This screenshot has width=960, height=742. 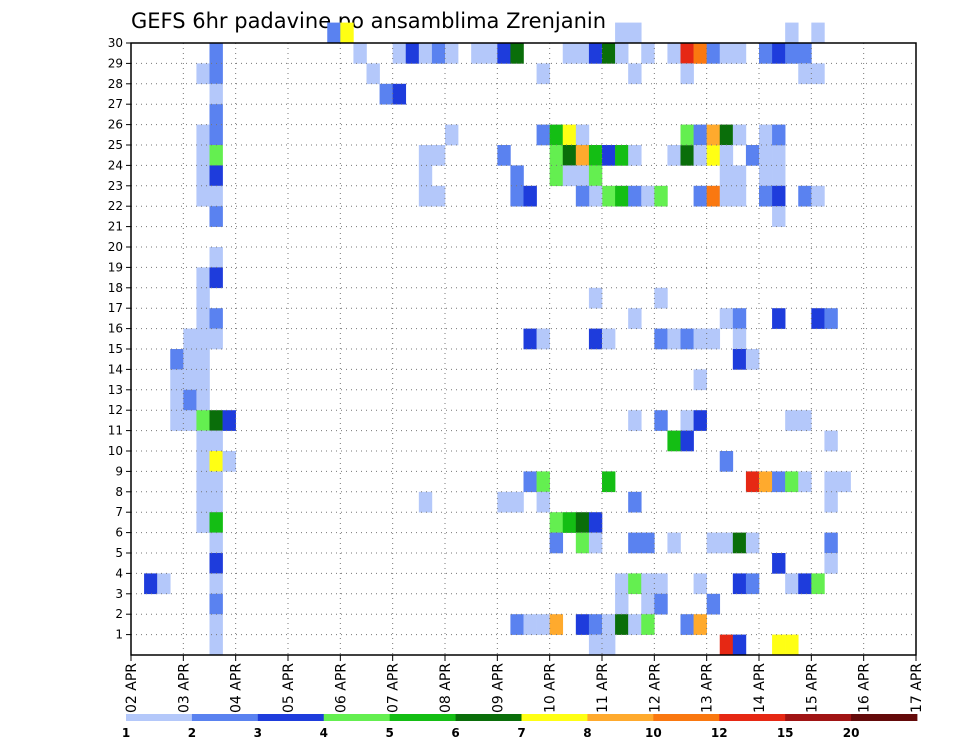 What do you see at coordinates (115, 247) in the screenshot?
I see `y-tick-label: 20` at bounding box center [115, 247].